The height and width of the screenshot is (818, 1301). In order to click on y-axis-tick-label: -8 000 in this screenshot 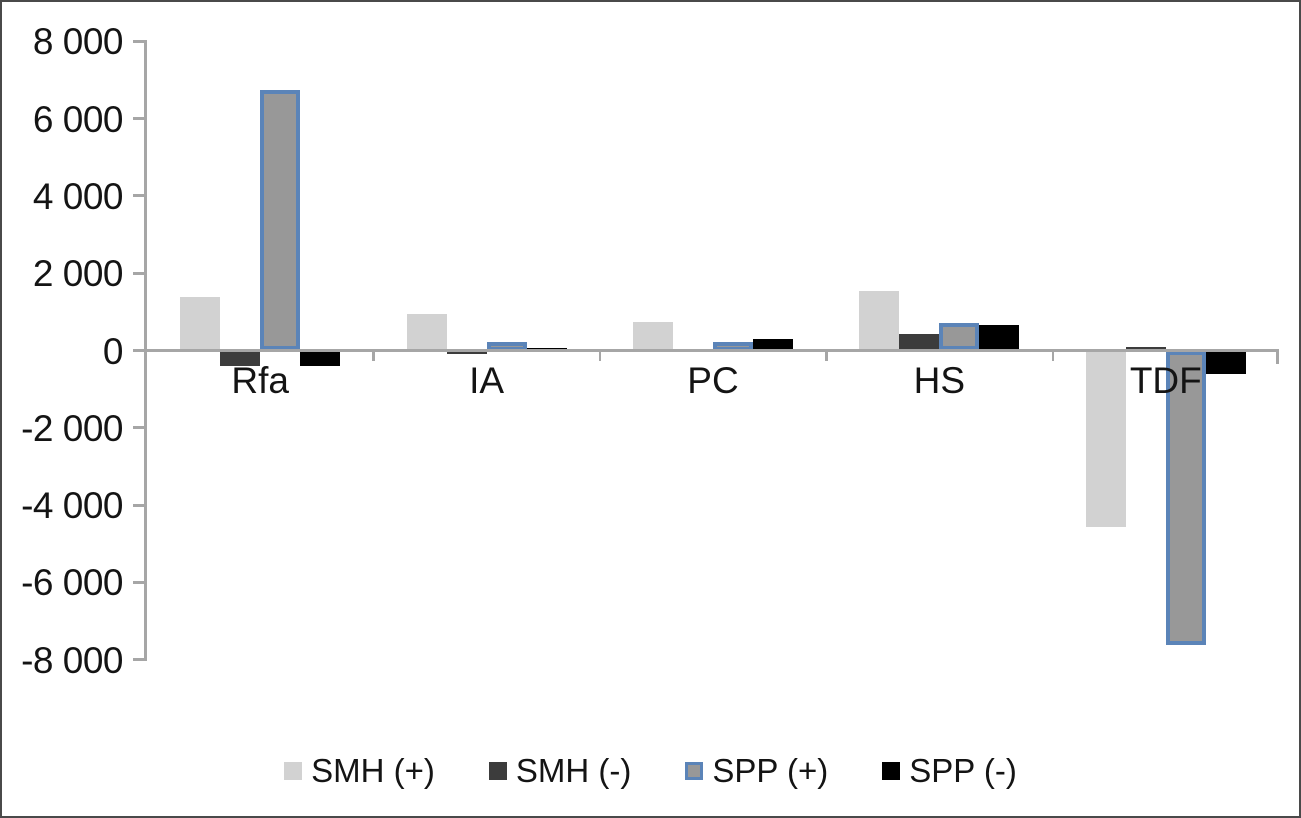, I will do `click(72, 660)`.